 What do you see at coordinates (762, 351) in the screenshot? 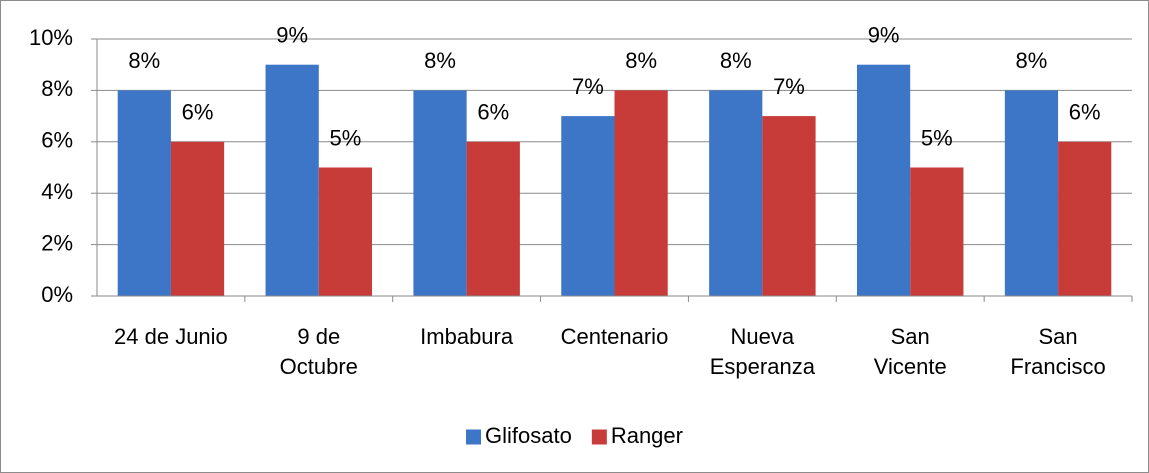
I see `x-tick-label: Nueva Esperanza` at bounding box center [762, 351].